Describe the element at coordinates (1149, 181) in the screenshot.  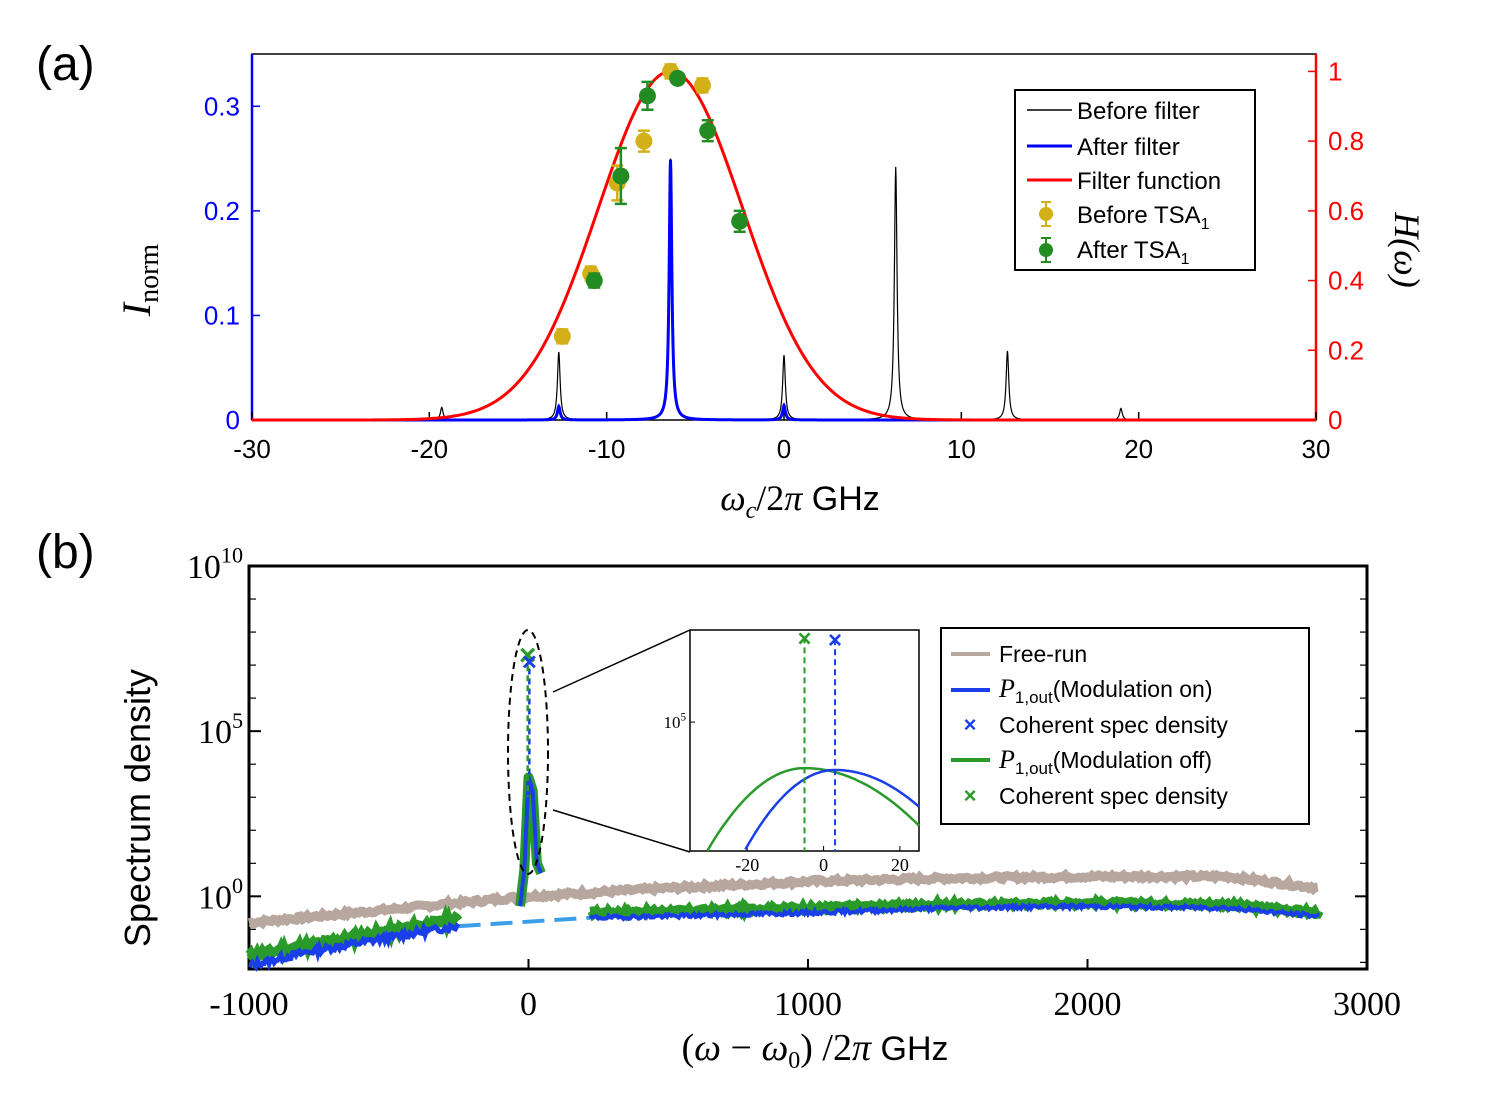
I see `legend-filter-function: Filter function` at that location.